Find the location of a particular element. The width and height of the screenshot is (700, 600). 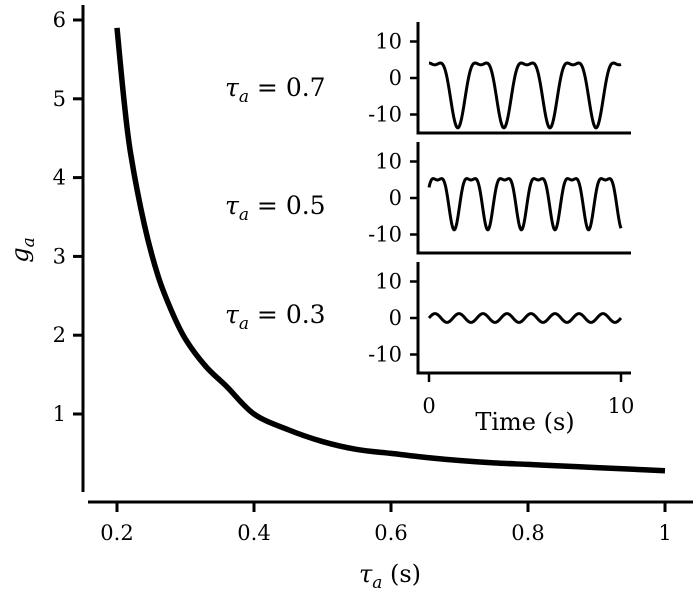

x-ticks: 0.2 0.4 0.6 0.8 1 is located at coordinates (386, 523).